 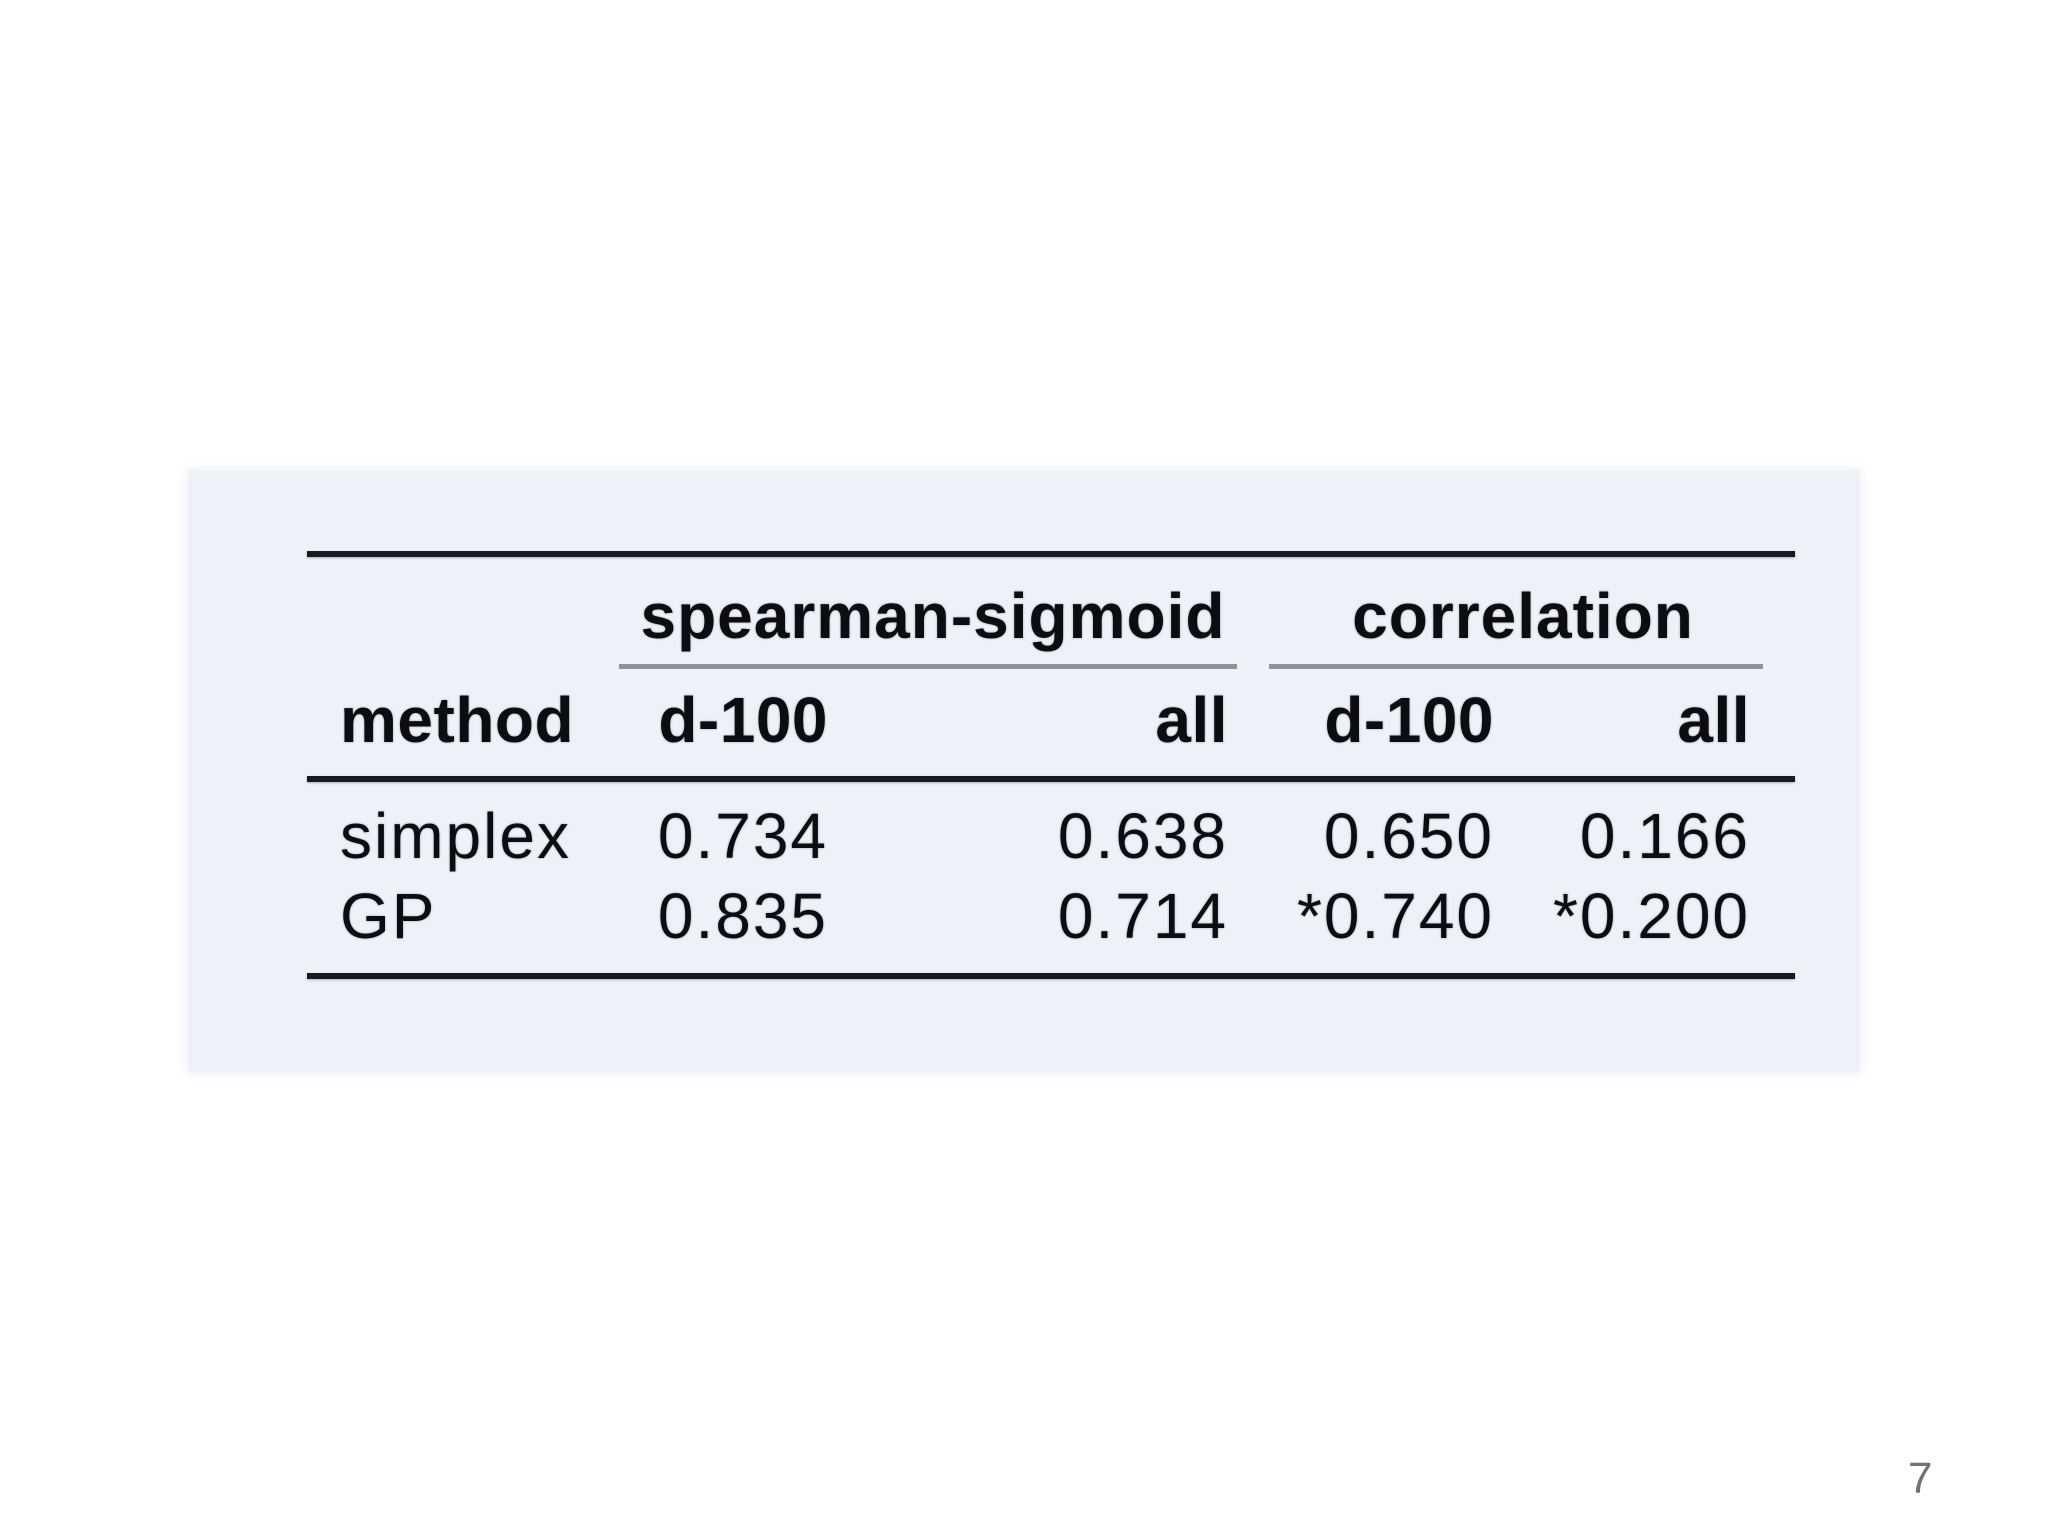 I want to click on table-cell: 0.166, so click(x=1664, y=836).